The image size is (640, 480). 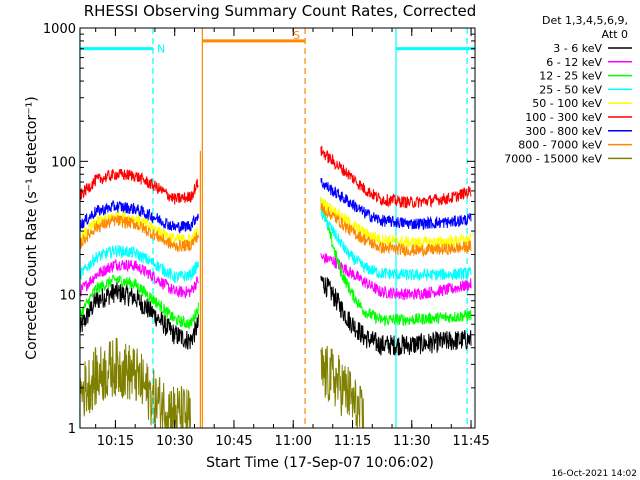 What do you see at coordinates (570, 76) in the screenshot?
I see `legend-label: 12 - 25 keV` at bounding box center [570, 76].